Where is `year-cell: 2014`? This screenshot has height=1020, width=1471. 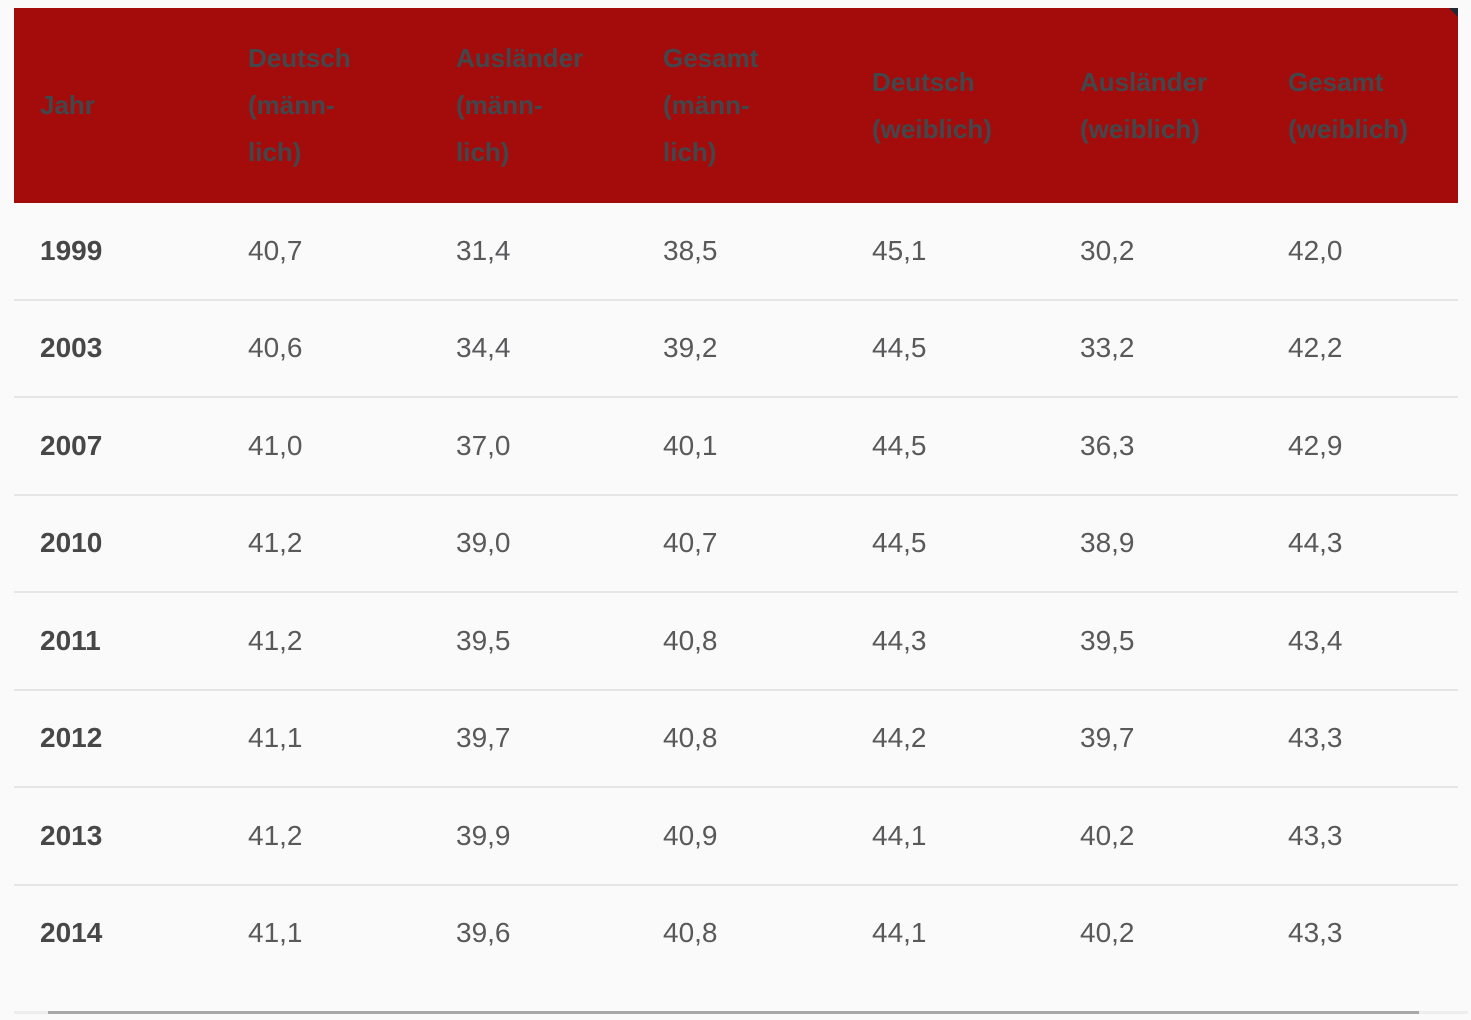
year-cell: 2014 is located at coordinates (71, 933).